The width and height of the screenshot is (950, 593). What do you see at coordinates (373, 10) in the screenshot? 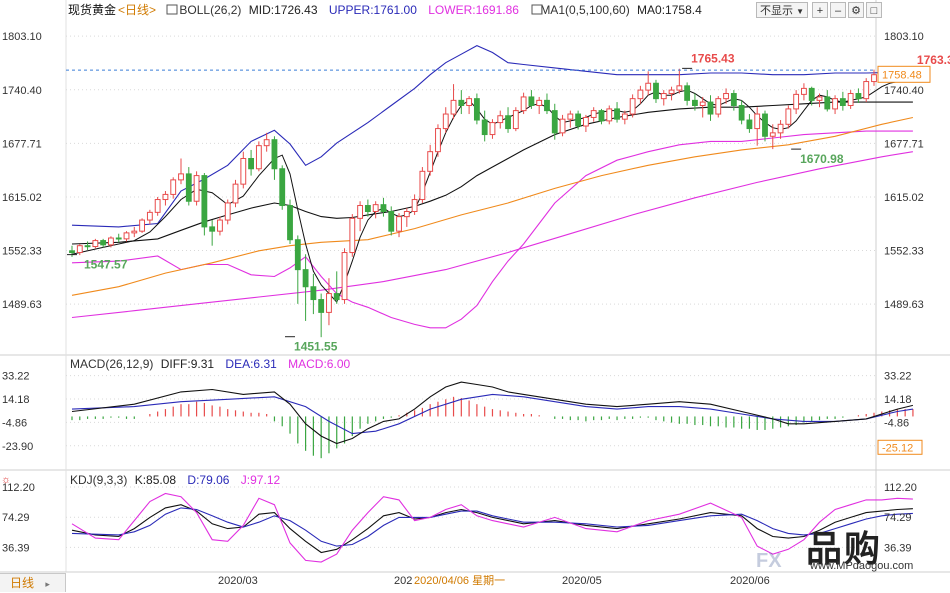
I see `boll-upper: UPPER:1761.00` at bounding box center [373, 10].